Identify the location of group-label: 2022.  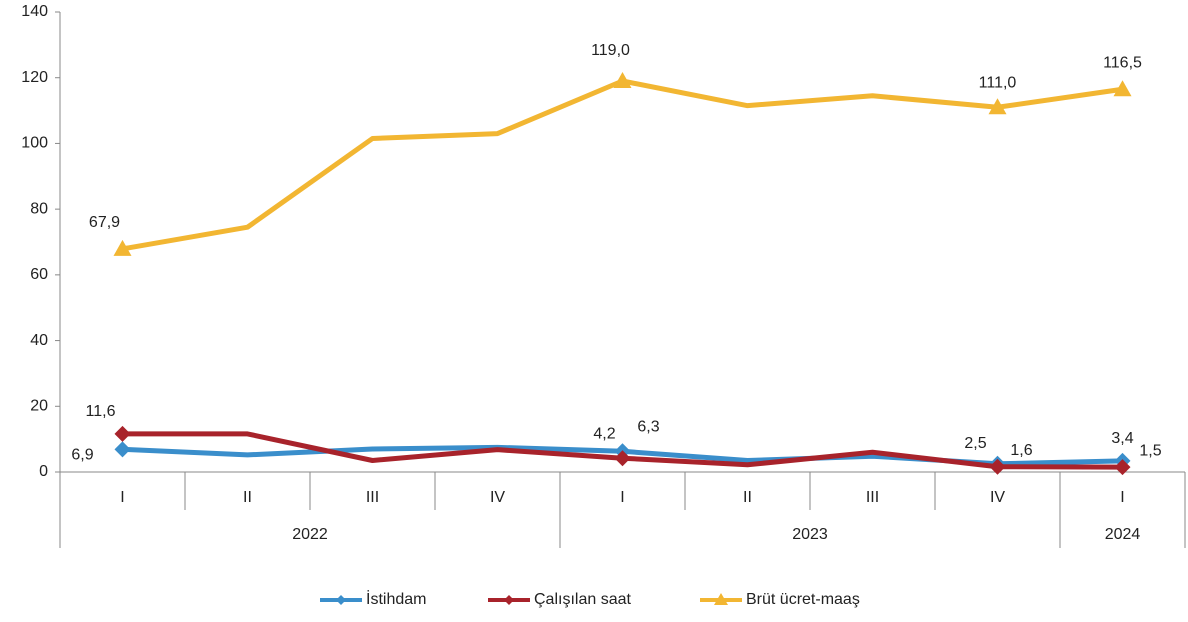
(310, 534).